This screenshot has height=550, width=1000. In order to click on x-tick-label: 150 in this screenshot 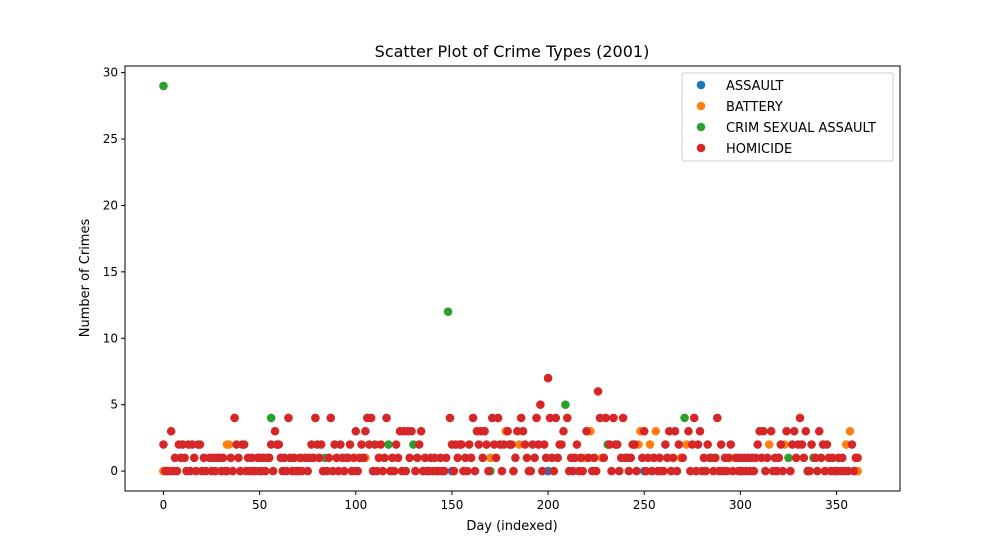, I will do `click(451, 505)`.